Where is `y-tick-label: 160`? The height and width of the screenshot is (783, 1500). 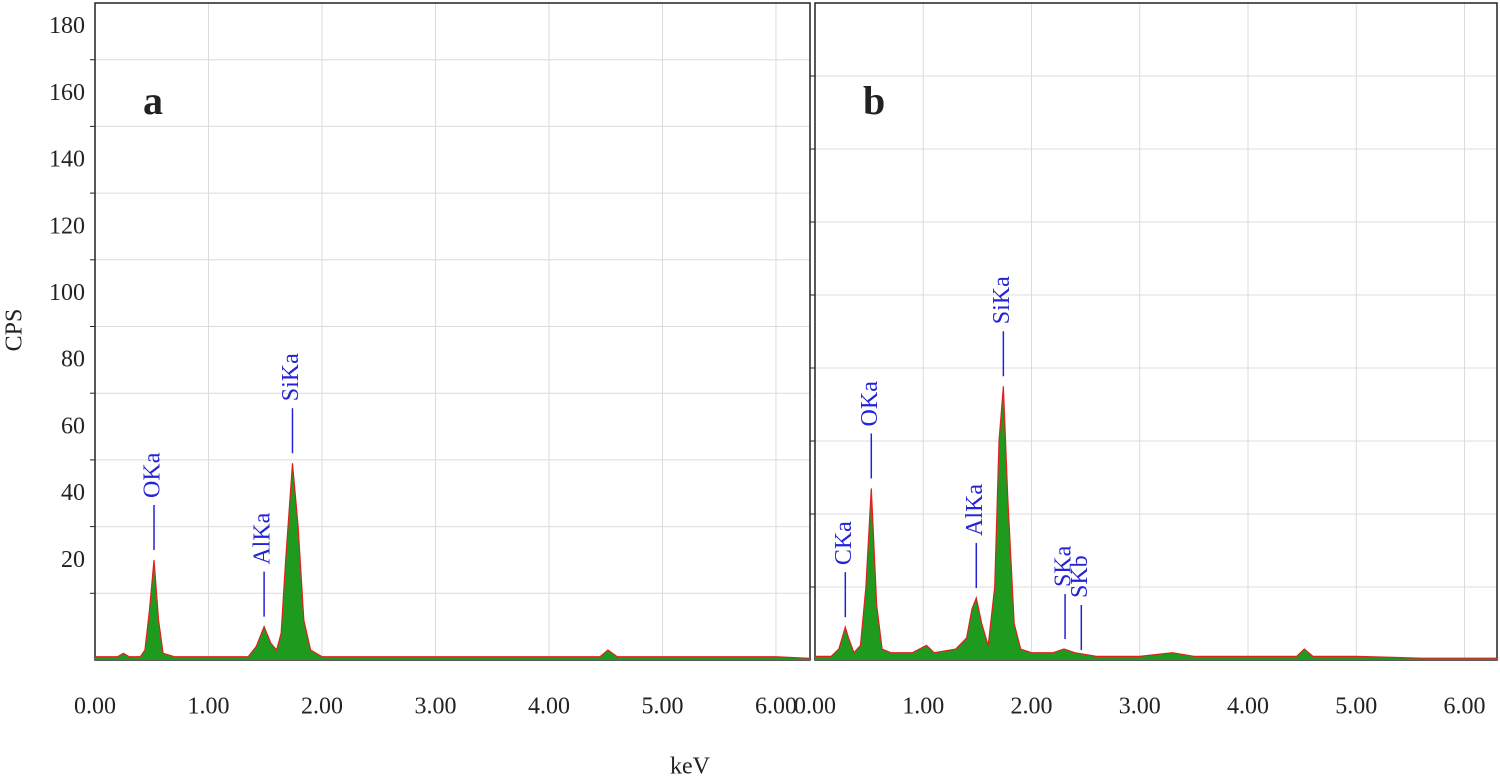 y-tick-label: 160 is located at coordinates (67, 93).